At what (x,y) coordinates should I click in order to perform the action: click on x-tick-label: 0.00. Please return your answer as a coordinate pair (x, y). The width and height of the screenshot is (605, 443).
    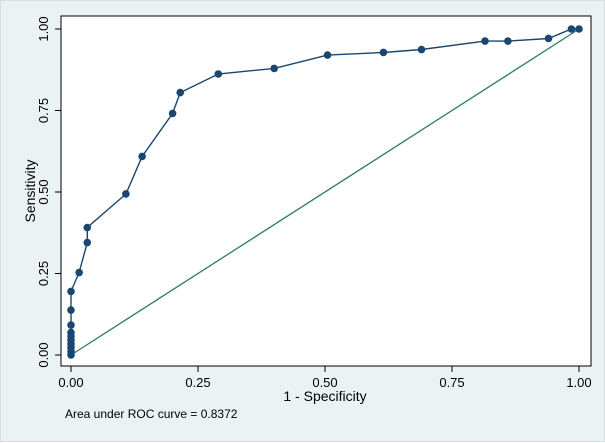
    Looking at the image, I should click on (70, 382).